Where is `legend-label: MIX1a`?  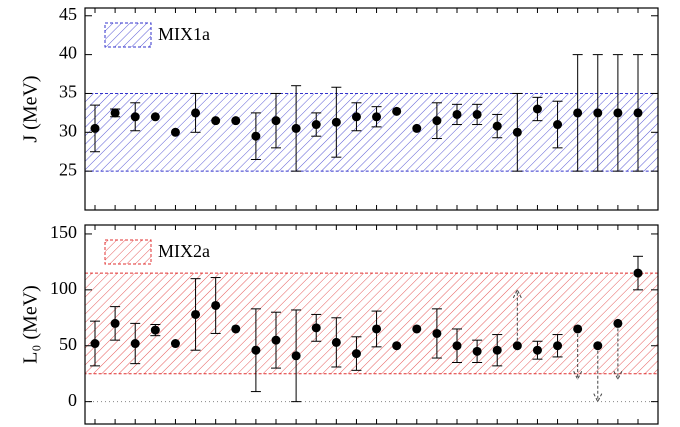
legend-label: MIX1a is located at coordinates (184, 34).